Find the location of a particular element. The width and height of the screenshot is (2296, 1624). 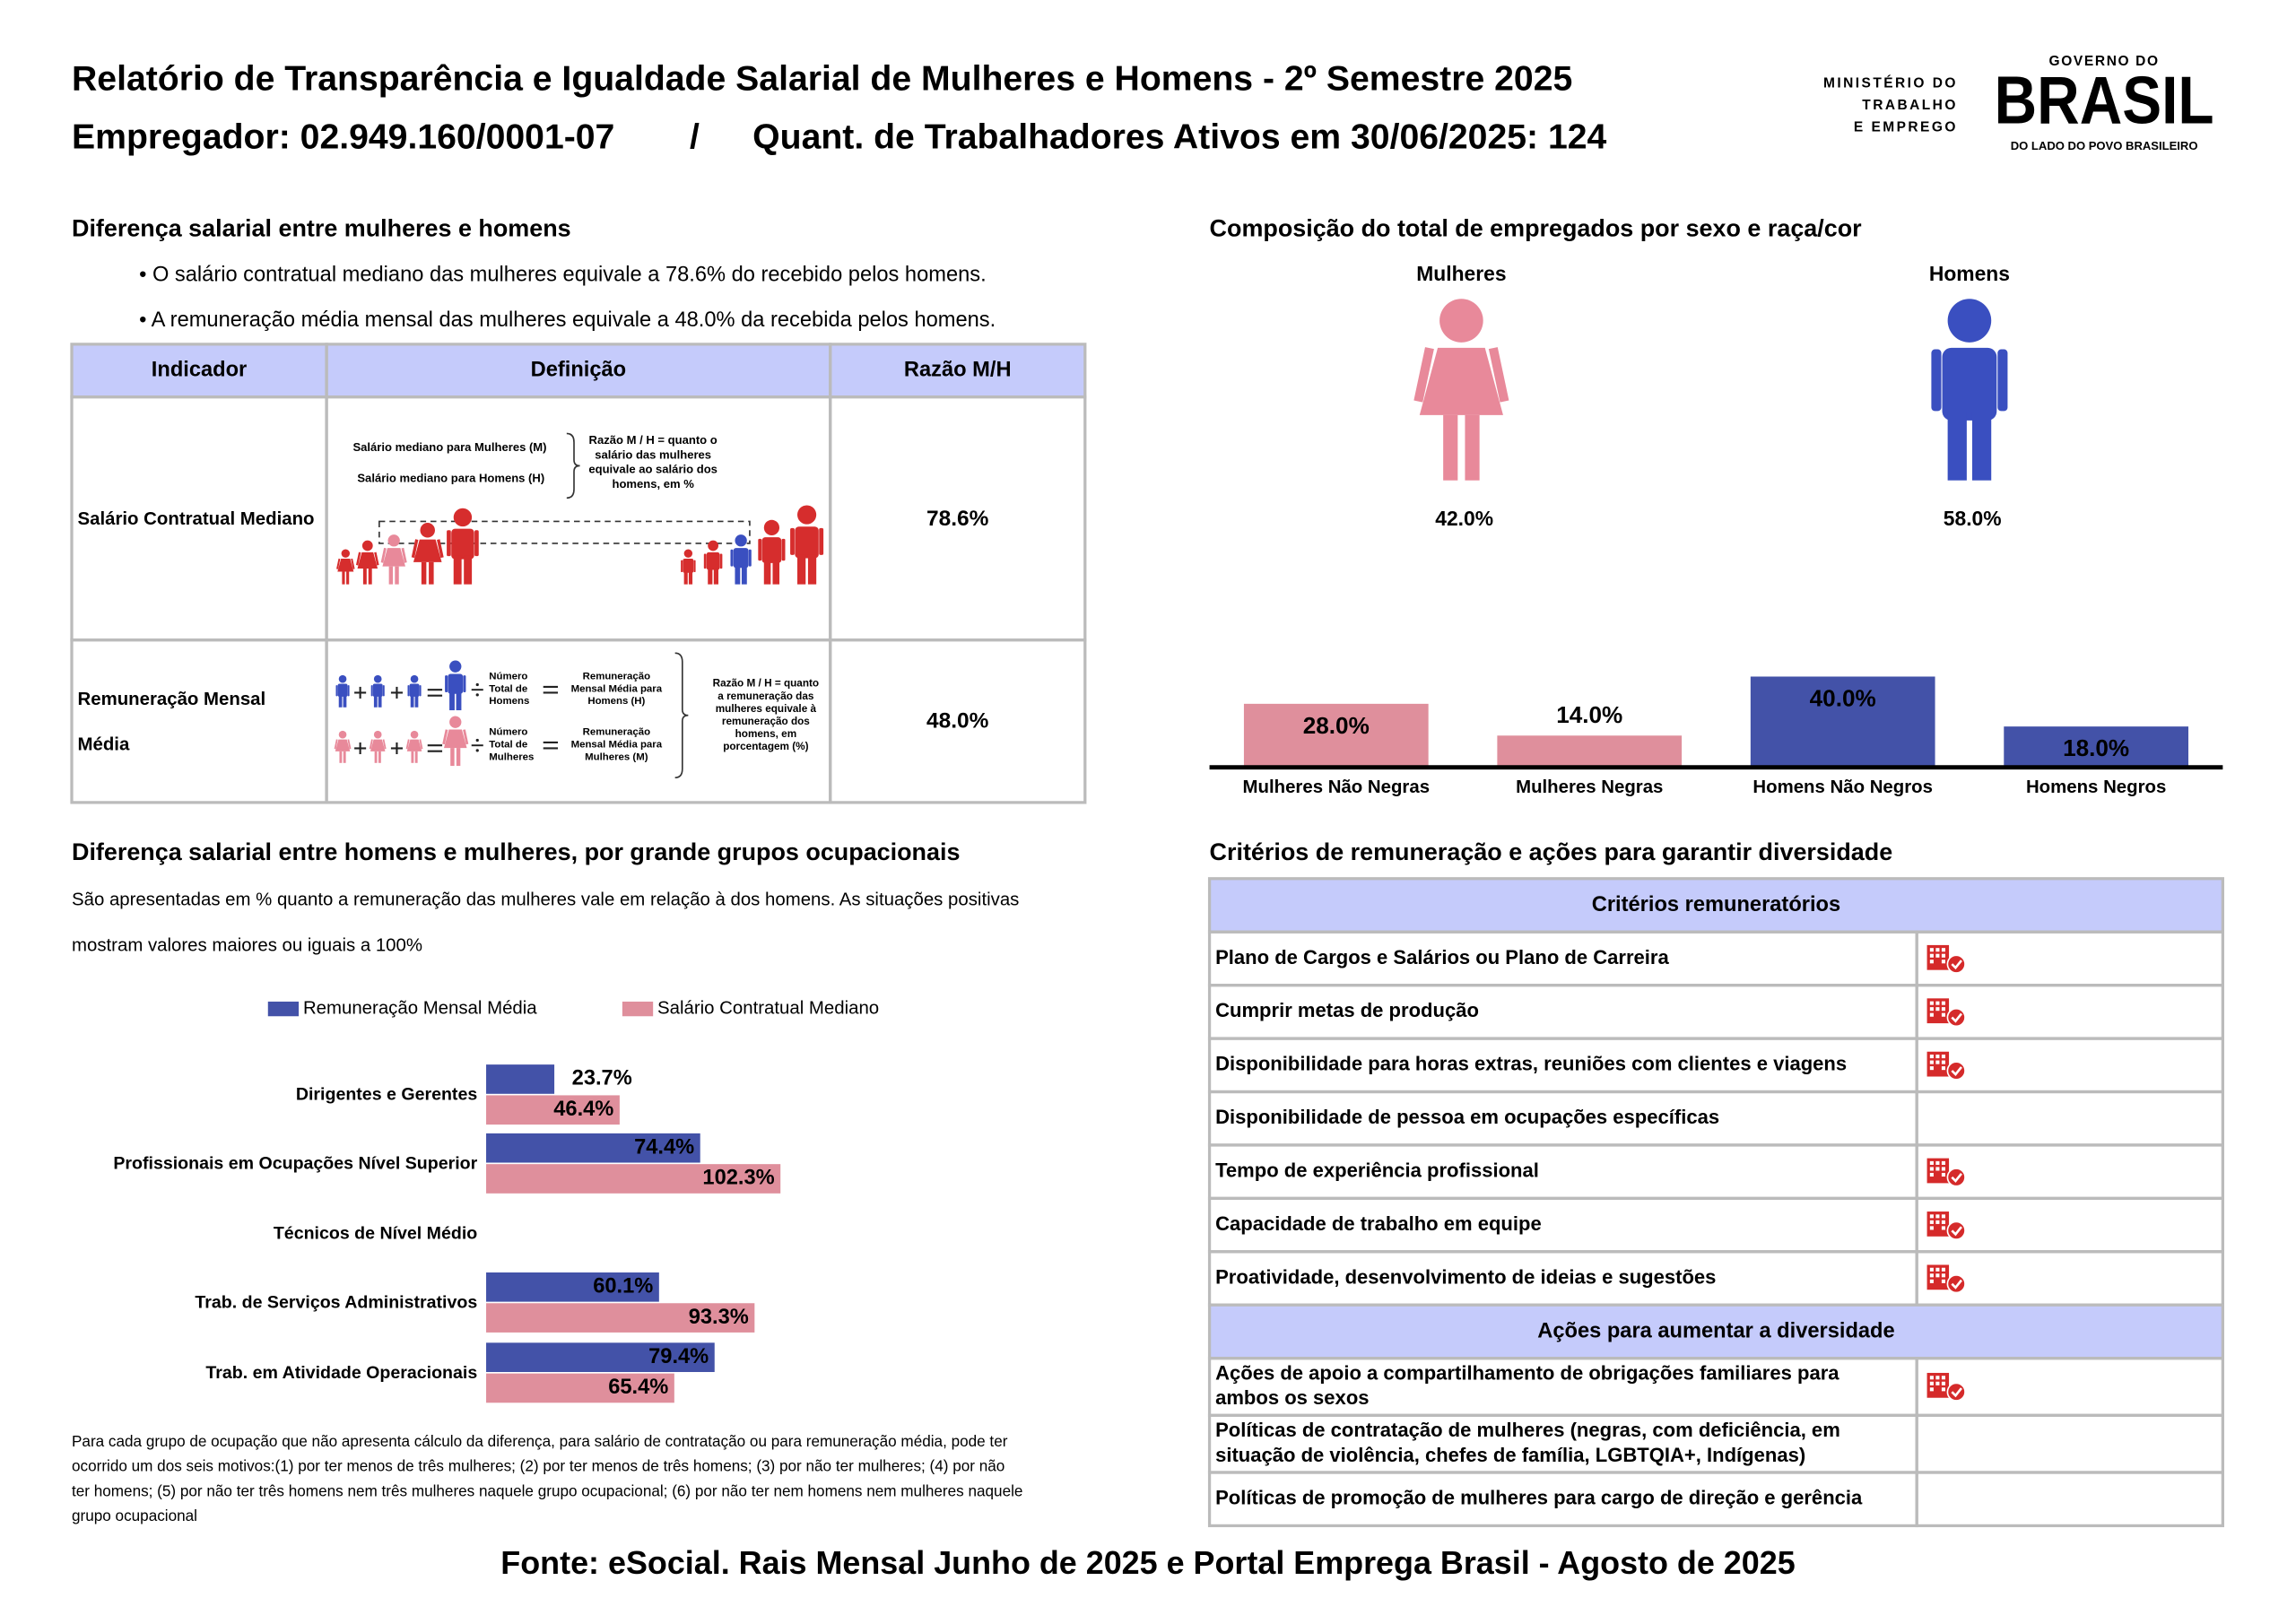

value-label: 93.3% is located at coordinates (719, 1317).